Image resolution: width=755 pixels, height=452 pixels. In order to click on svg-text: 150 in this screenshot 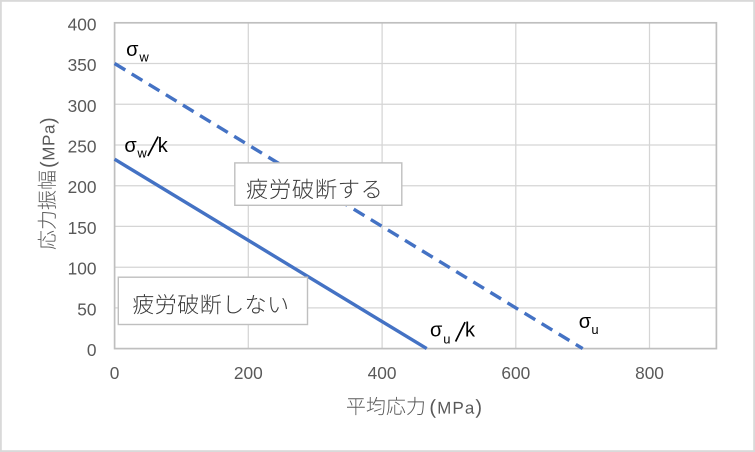, I will do `click(82, 228)`.